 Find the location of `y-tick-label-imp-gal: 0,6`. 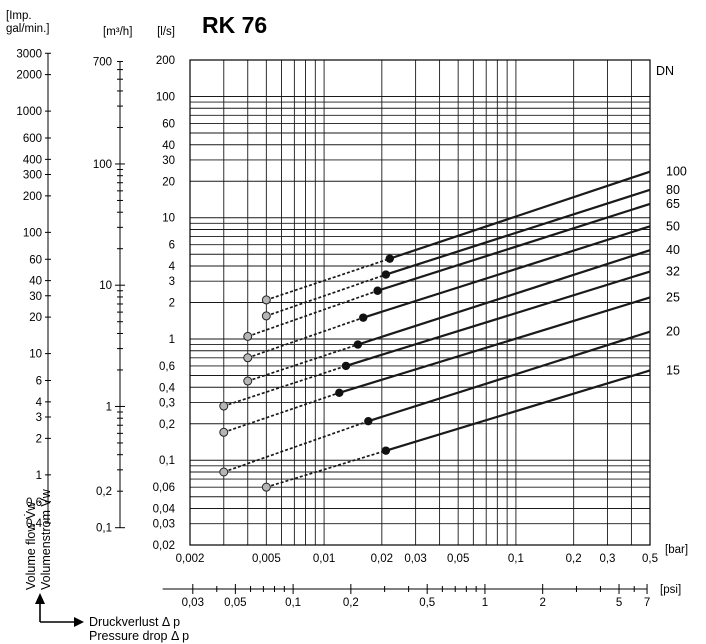

y-tick-label-imp-gal: 0,6 is located at coordinates (34, 503).